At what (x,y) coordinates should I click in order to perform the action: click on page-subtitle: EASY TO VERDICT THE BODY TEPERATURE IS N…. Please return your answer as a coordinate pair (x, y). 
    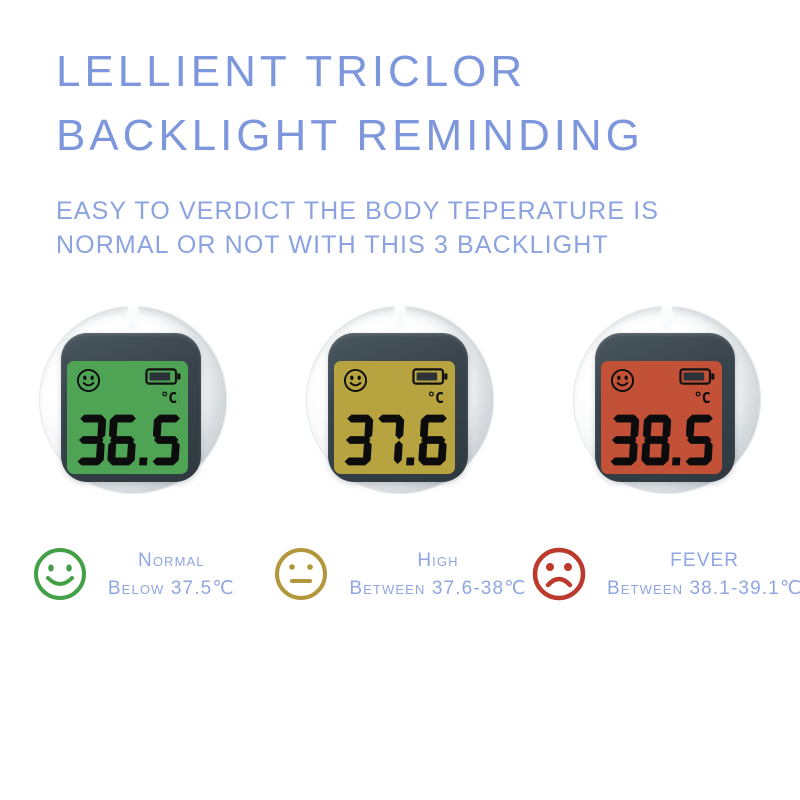
    Looking at the image, I should click on (413, 228).